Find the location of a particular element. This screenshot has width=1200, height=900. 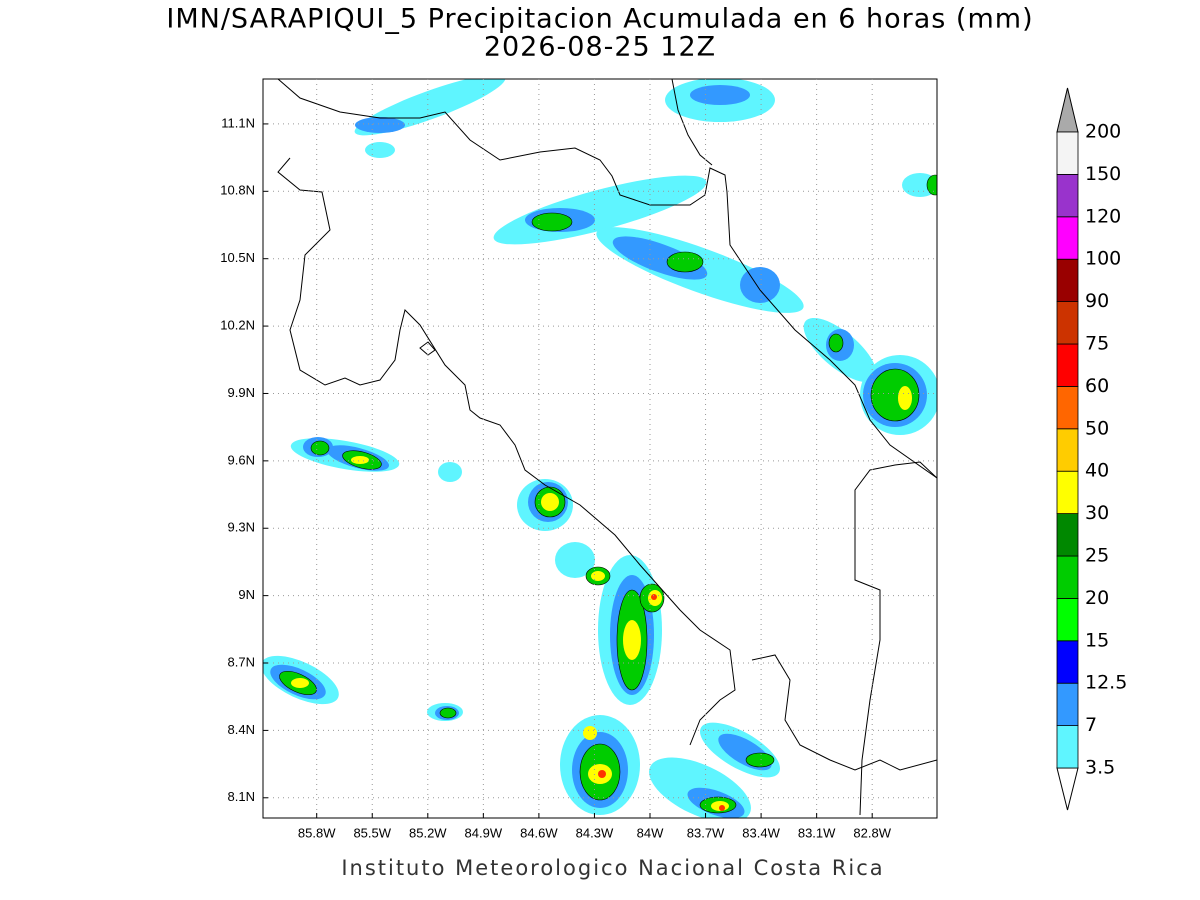

colorbar-under-arrow is located at coordinates (1067, 789).